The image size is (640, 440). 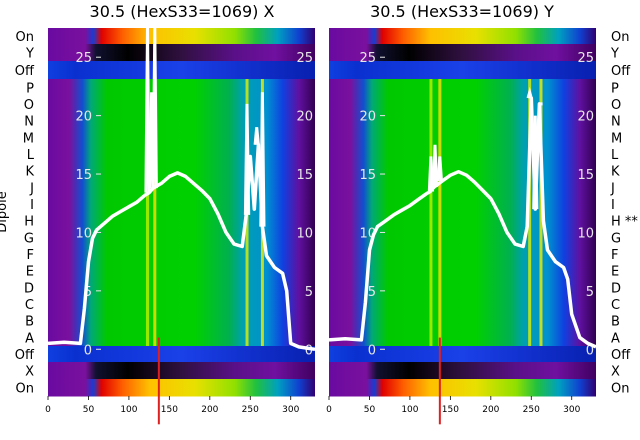 What do you see at coordinates (250, 410) in the screenshot?
I see `x-tick-label: 250` at bounding box center [250, 410].